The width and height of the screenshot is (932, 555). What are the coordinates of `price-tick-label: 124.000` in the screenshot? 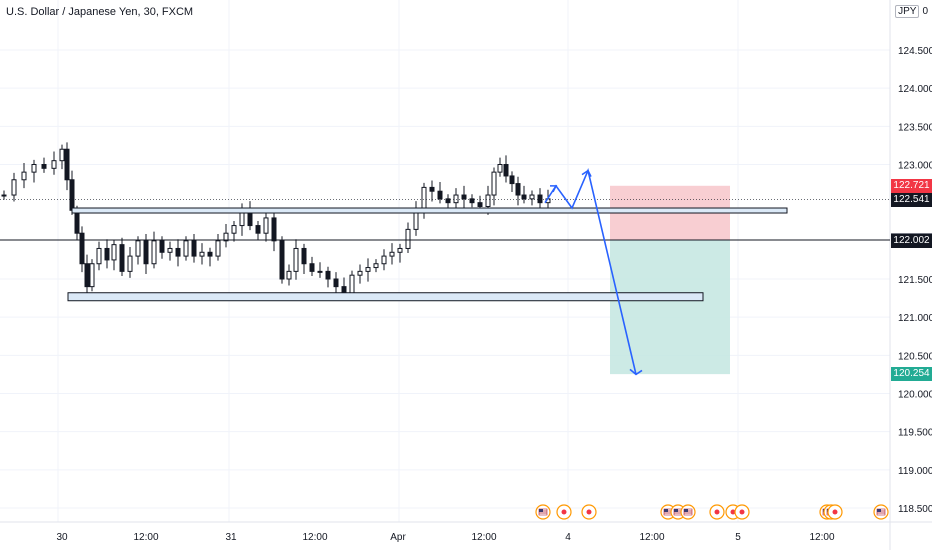 It's located at (915, 89).